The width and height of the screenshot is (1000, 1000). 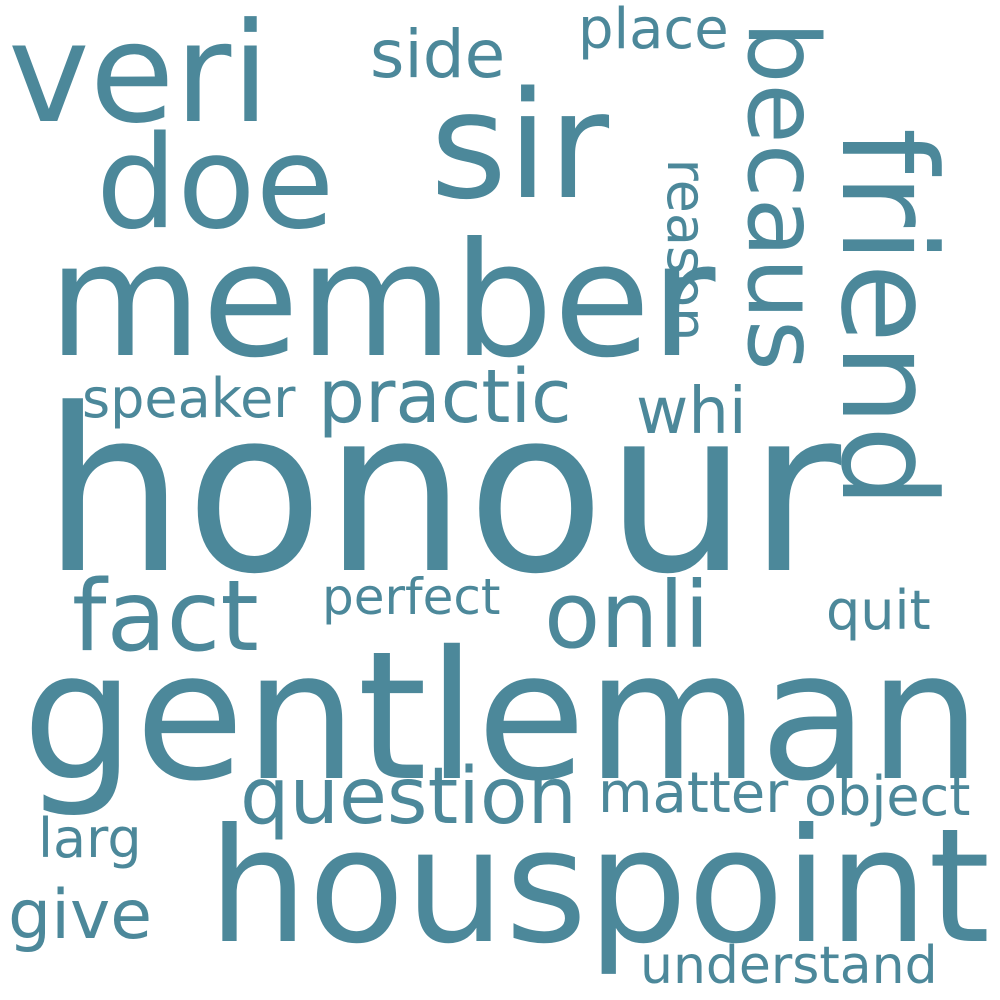 I want to click on word-larg: larg, so click(x=90, y=838).